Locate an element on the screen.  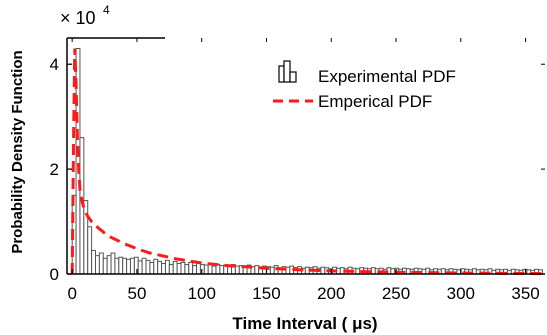
legend-label-empirical: Emperical PDF is located at coordinates (375, 101).